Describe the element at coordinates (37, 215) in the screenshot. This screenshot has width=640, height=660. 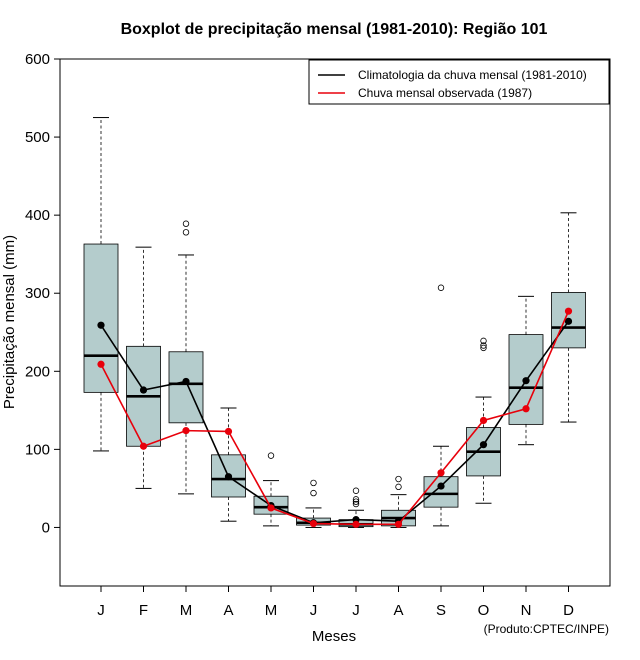
I see `y-tick-label: 400` at that location.